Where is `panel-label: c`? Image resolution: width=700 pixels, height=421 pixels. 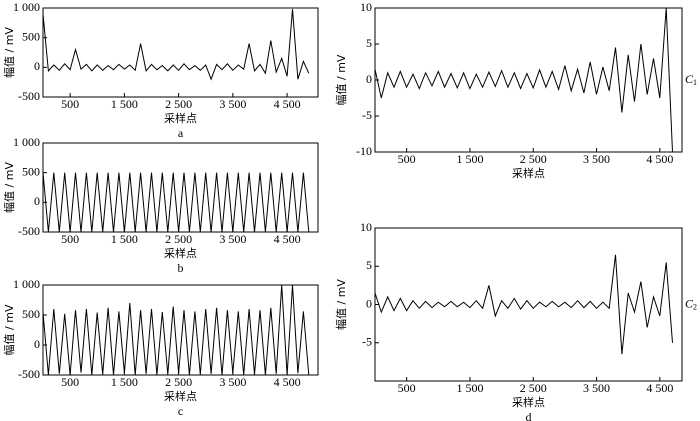 panel-label: c is located at coordinates (180, 411).